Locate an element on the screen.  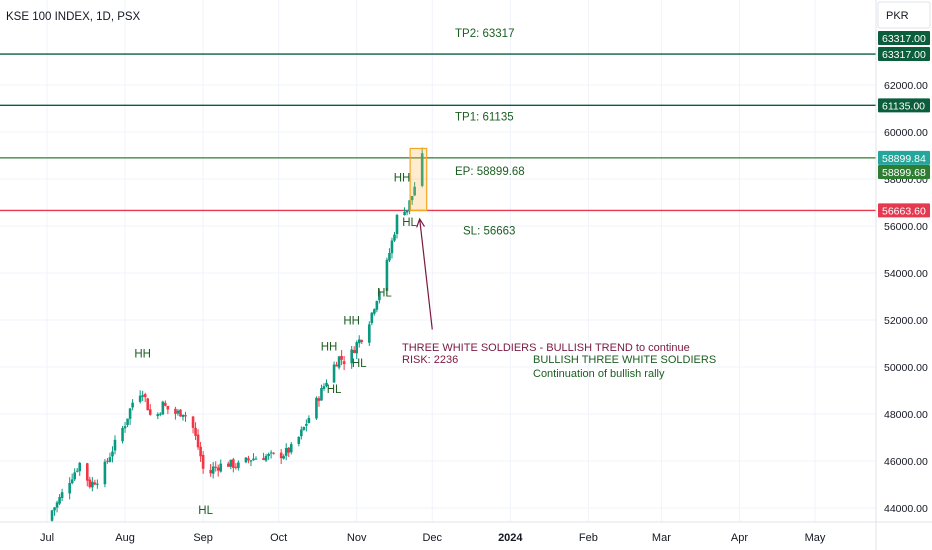
pattern-highlight-box is located at coordinates (418, 179).